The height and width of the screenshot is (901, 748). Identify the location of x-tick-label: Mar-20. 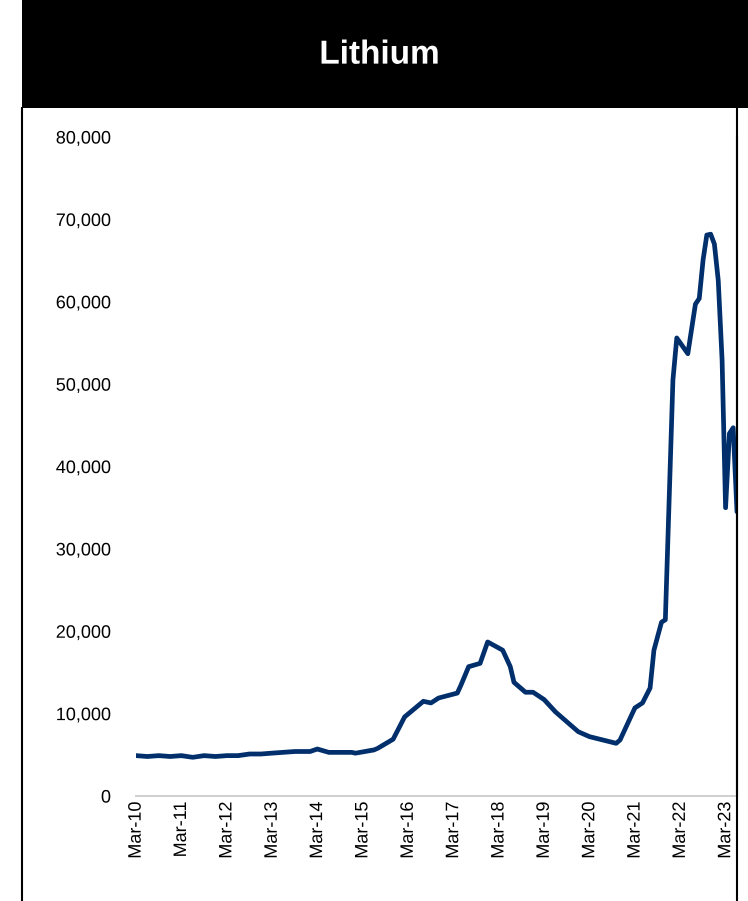
(588, 830).